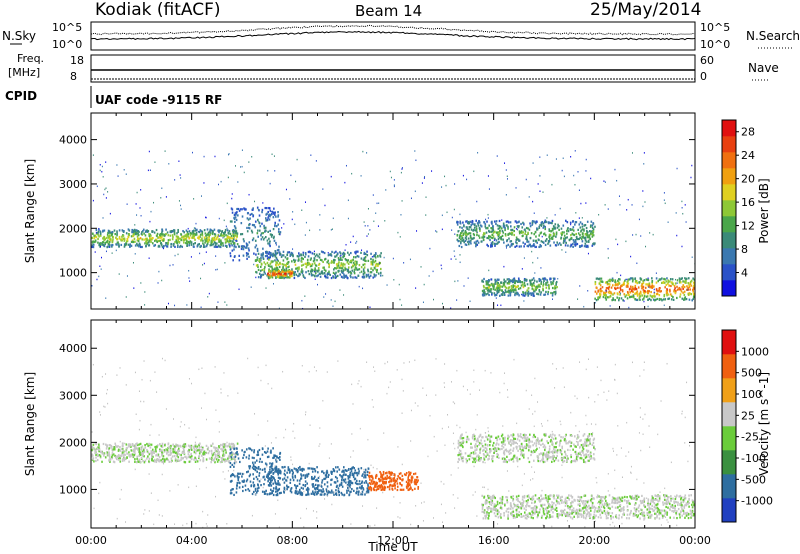  I want to click on colorbar-swatch, so click(729, 128).